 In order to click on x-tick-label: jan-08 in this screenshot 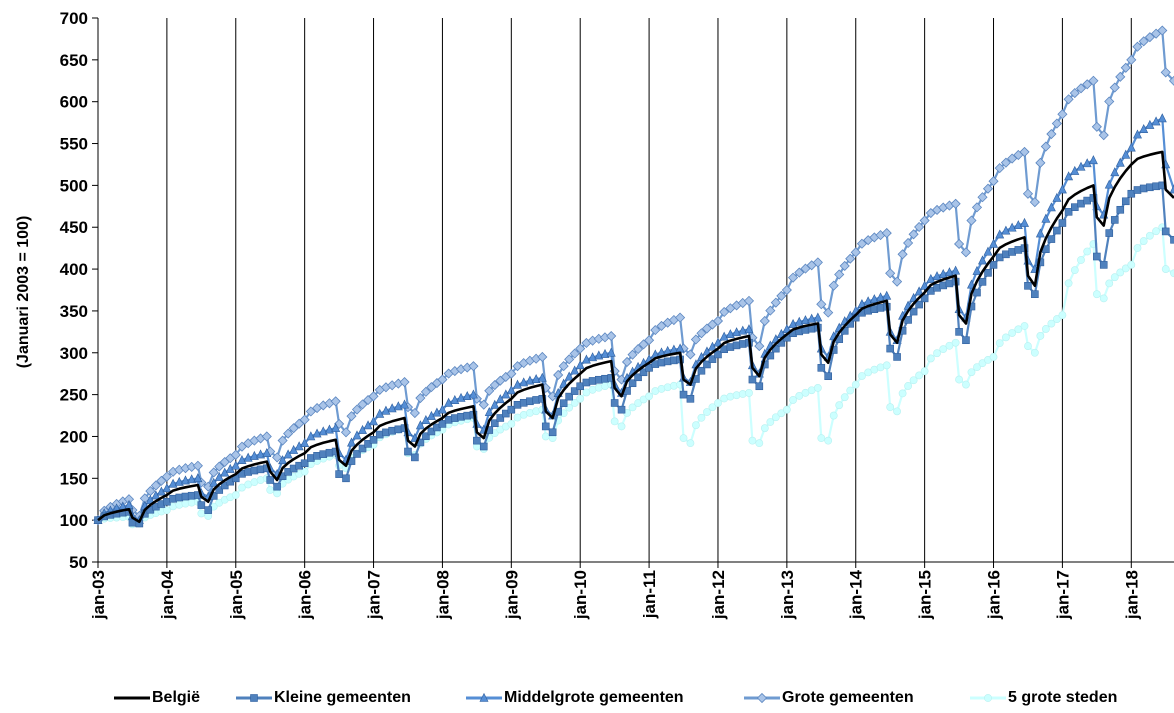, I will do `click(442, 595)`.